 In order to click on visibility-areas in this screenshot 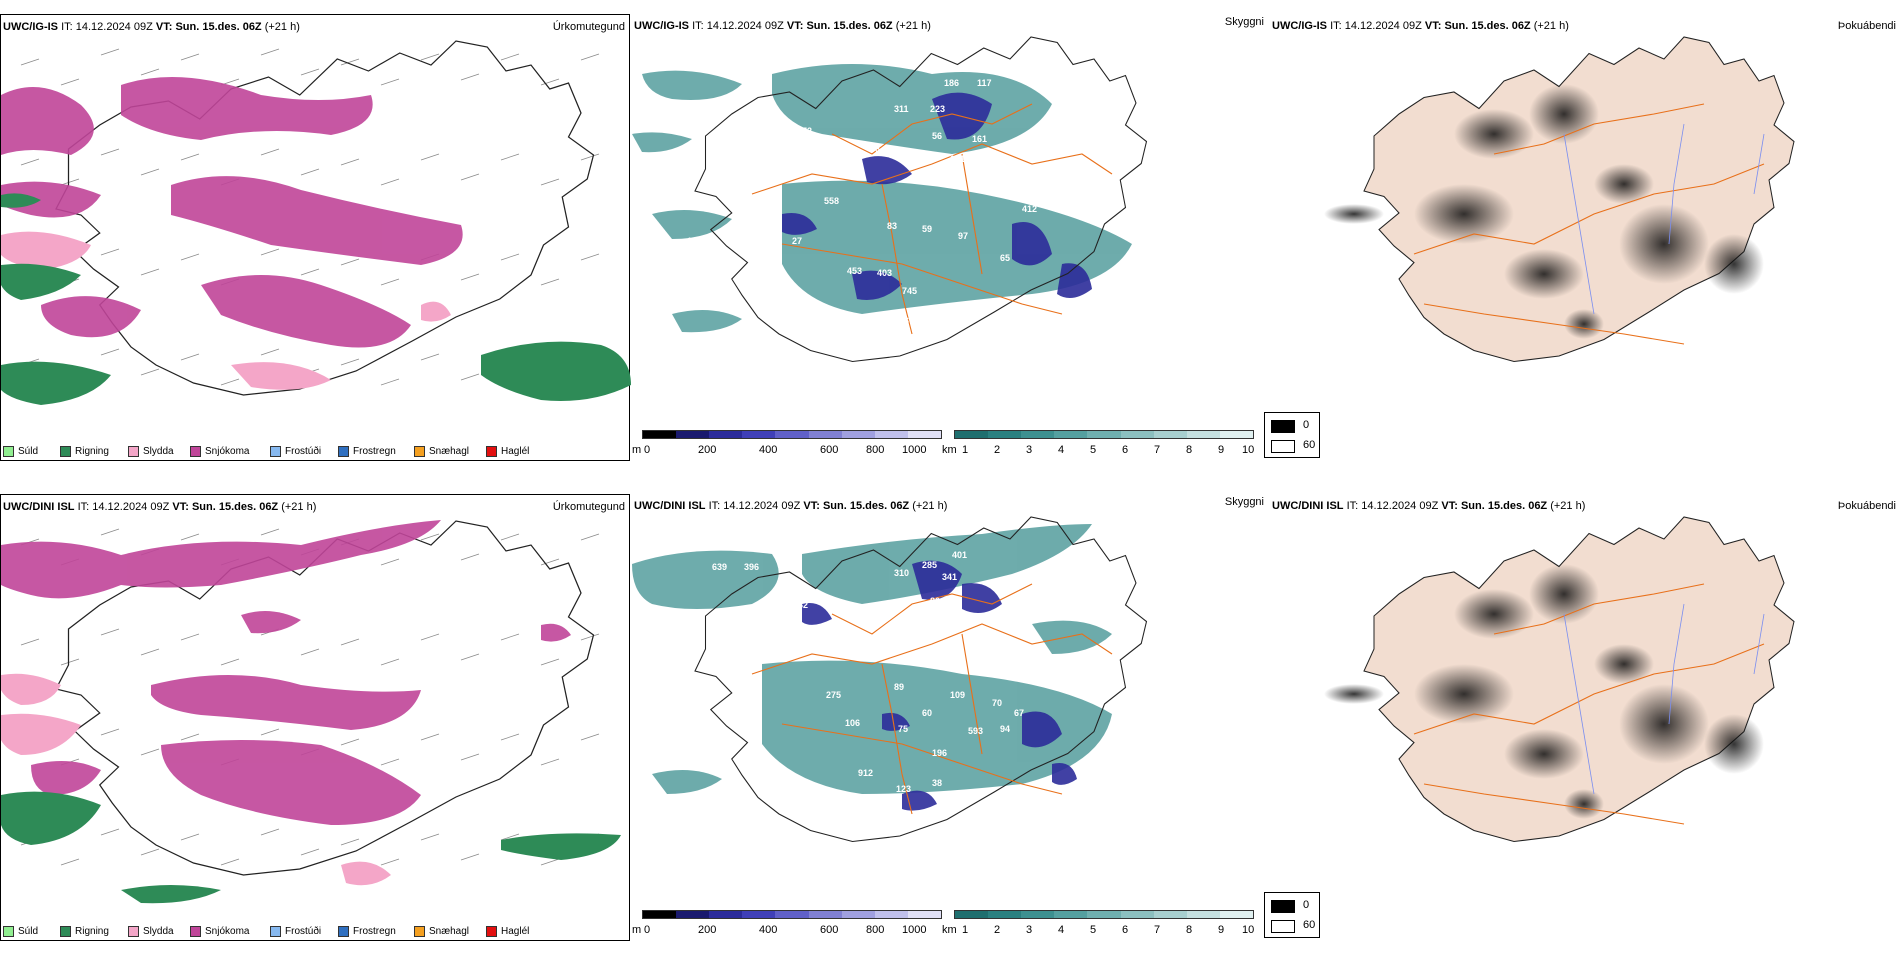, I will do `click(882, 198)`.